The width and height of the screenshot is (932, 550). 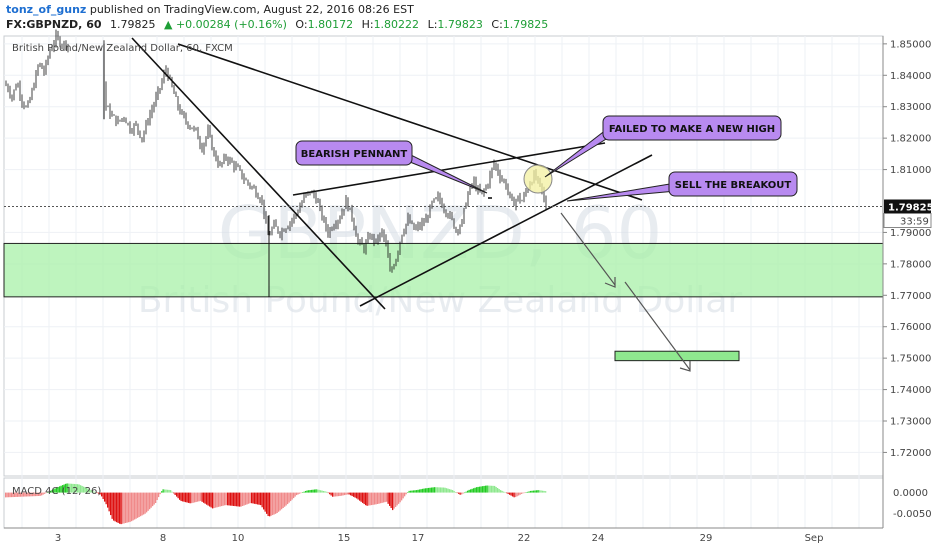 What do you see at coordinates (706, 538) in the screenshot?
I see `x-tick-label: 29` at bounding box center [706, 538].